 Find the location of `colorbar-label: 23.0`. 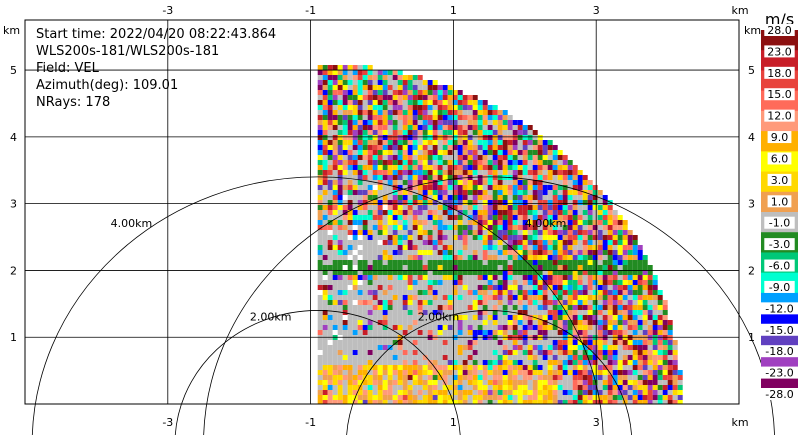

colorbar-label: 23.0 is located at coordinates (779, 51).